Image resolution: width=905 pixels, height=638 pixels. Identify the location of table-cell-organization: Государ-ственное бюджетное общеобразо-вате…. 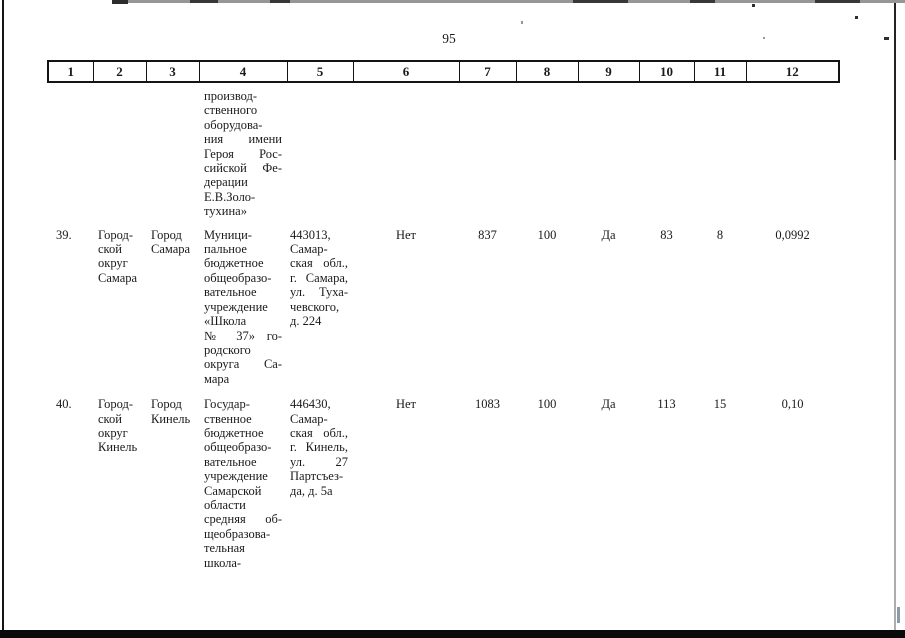
(243, 483).